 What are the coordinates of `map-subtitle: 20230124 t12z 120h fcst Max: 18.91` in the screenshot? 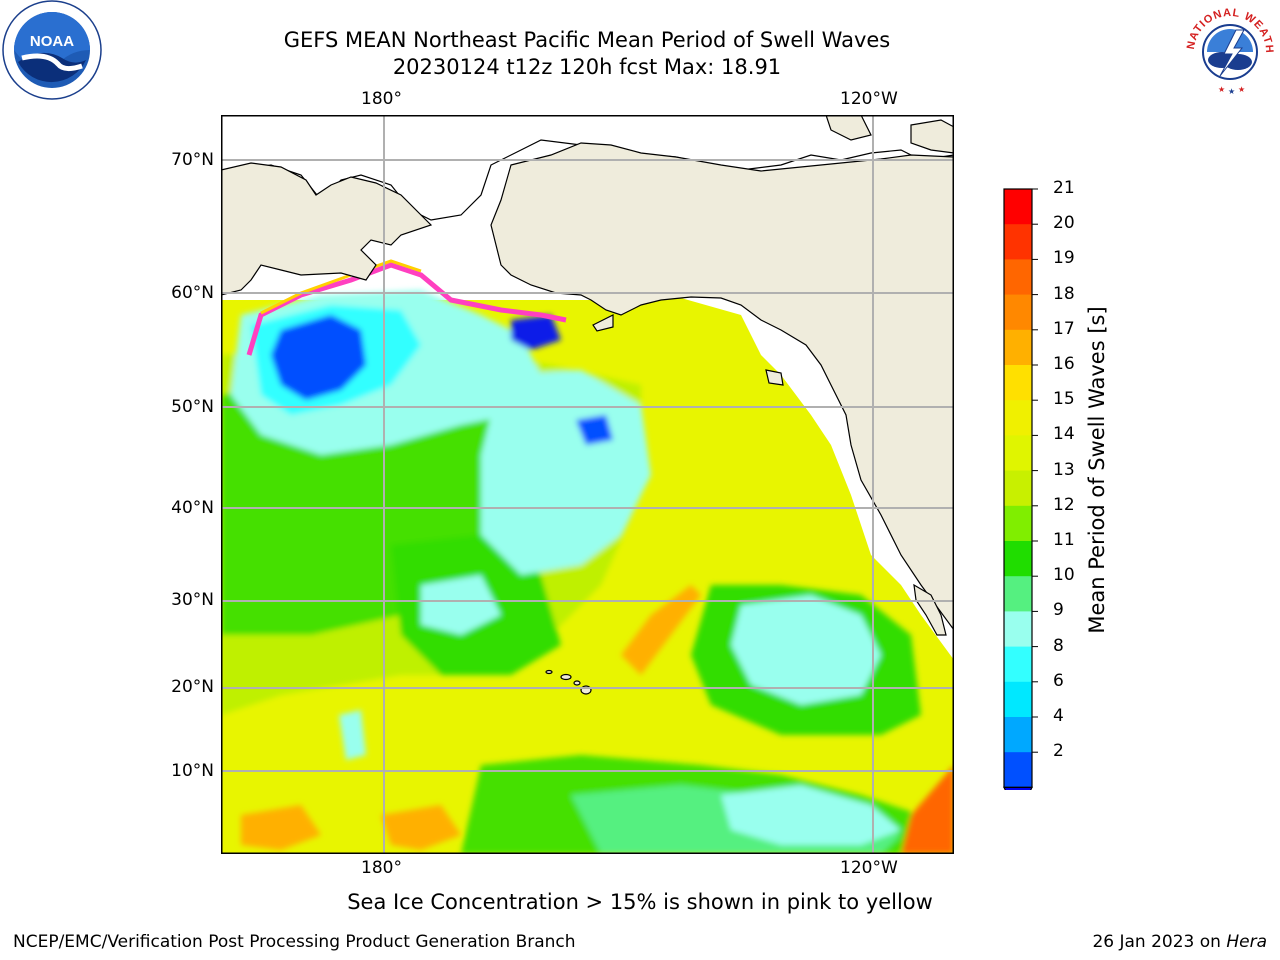 It's located at (587, 67).